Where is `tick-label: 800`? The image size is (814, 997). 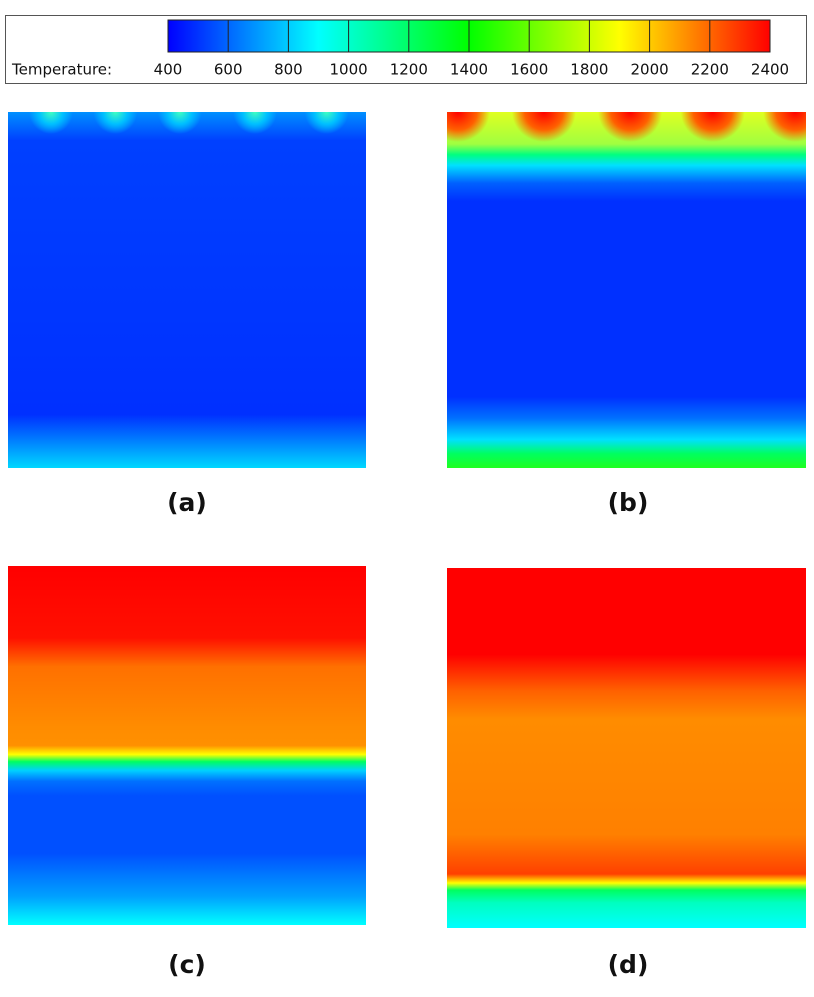
tick-label: 800 is located at coordinates (288, 70).